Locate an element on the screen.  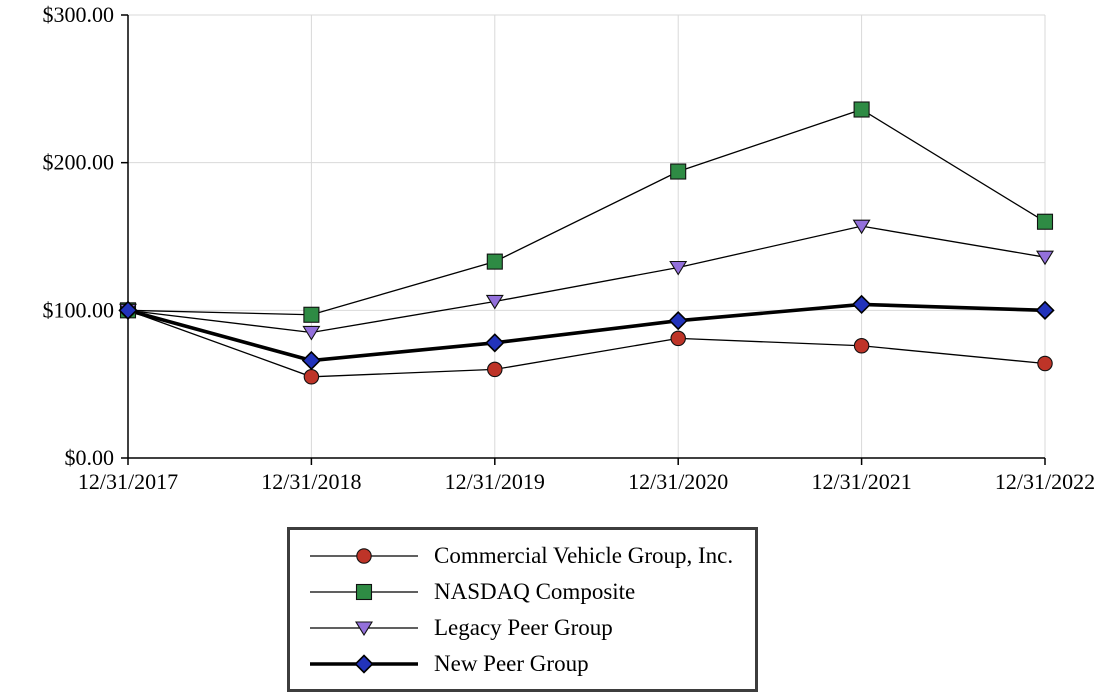
triangle-marker-icon is located at coordinates (364, 628).